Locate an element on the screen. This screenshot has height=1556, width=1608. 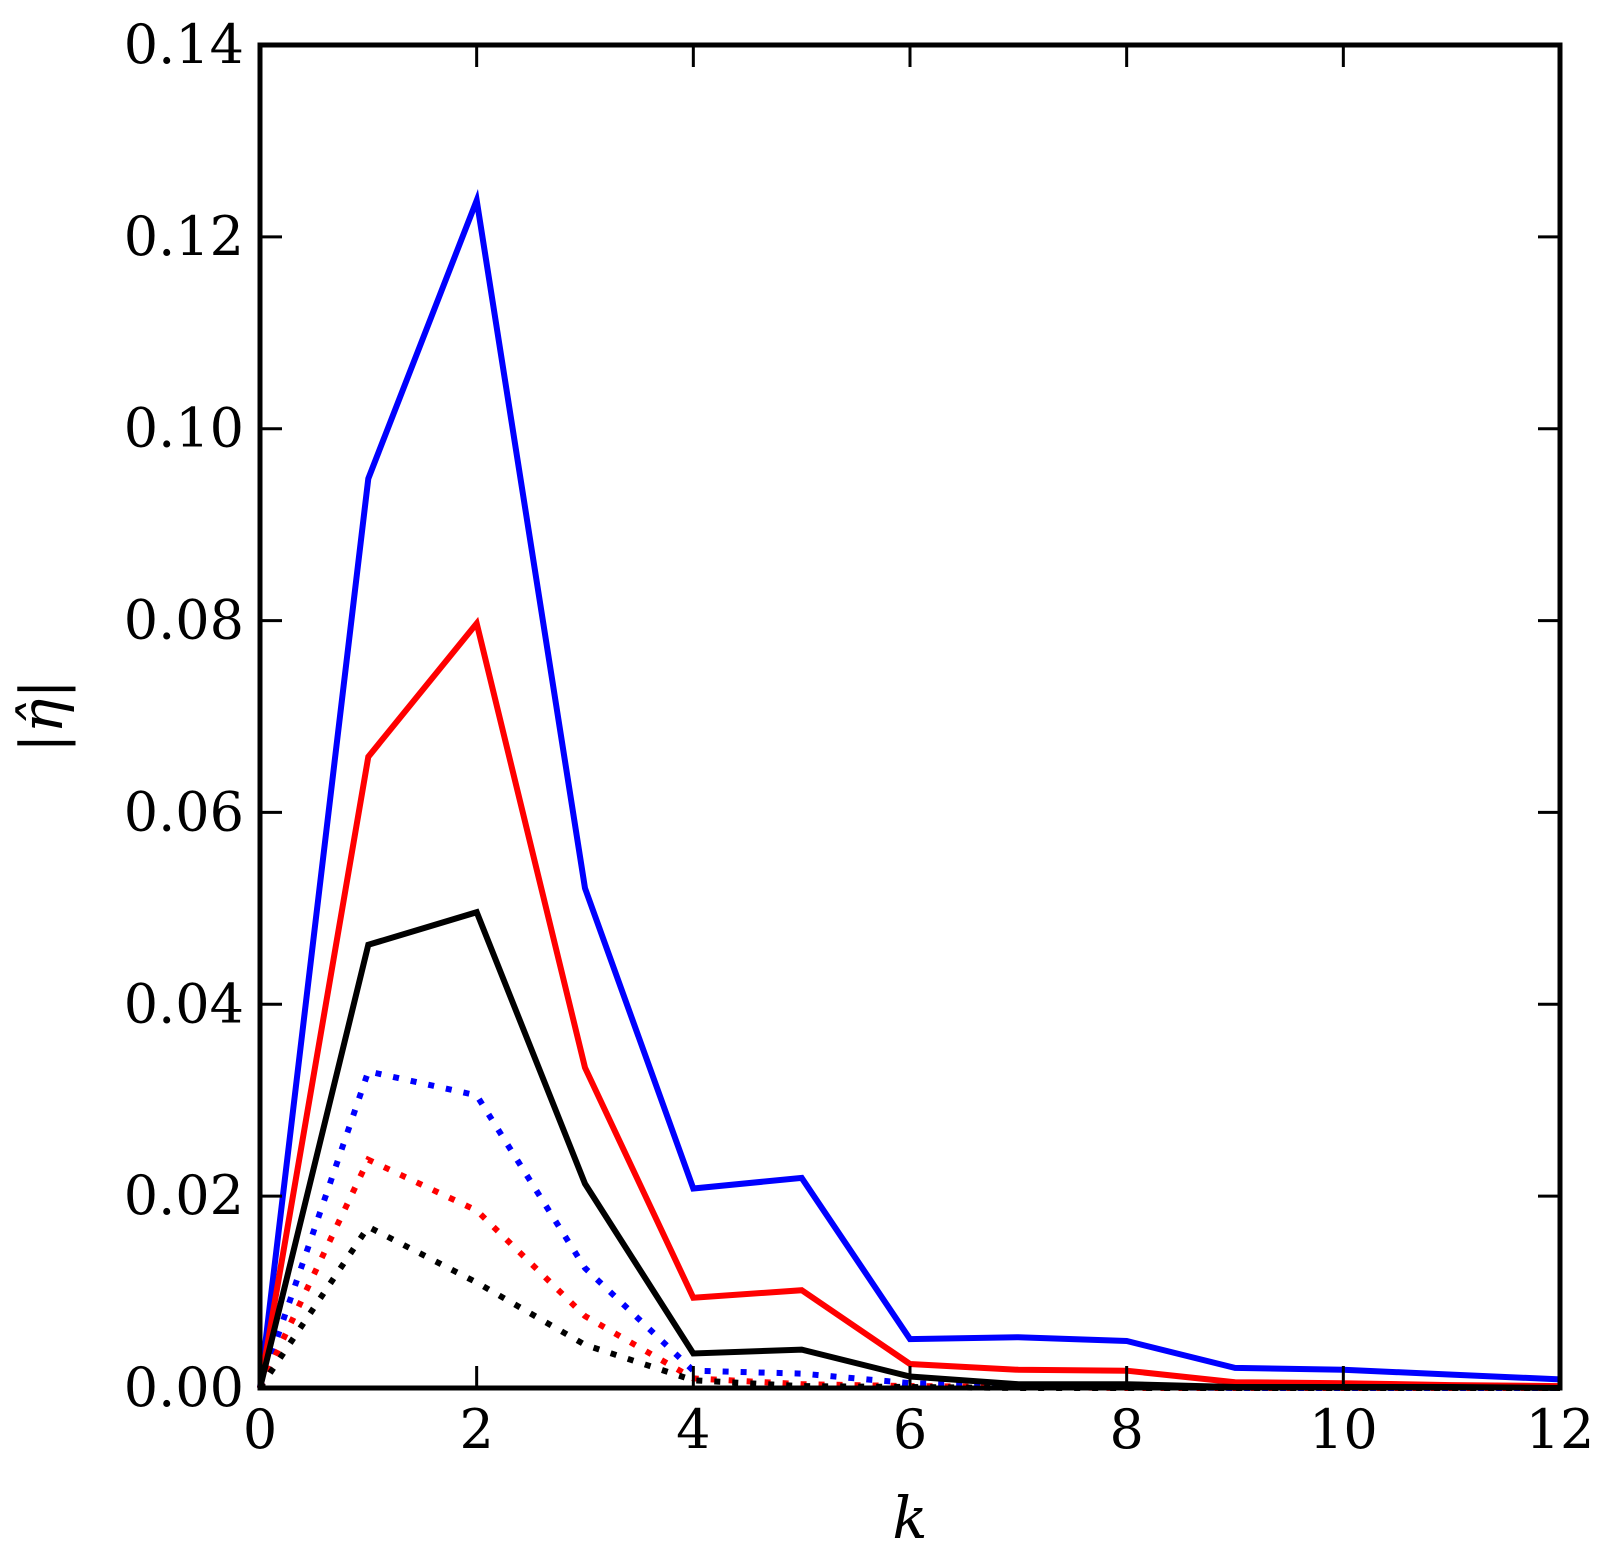
x-tick-label: 8 is located at coordinates (1126, 1429).